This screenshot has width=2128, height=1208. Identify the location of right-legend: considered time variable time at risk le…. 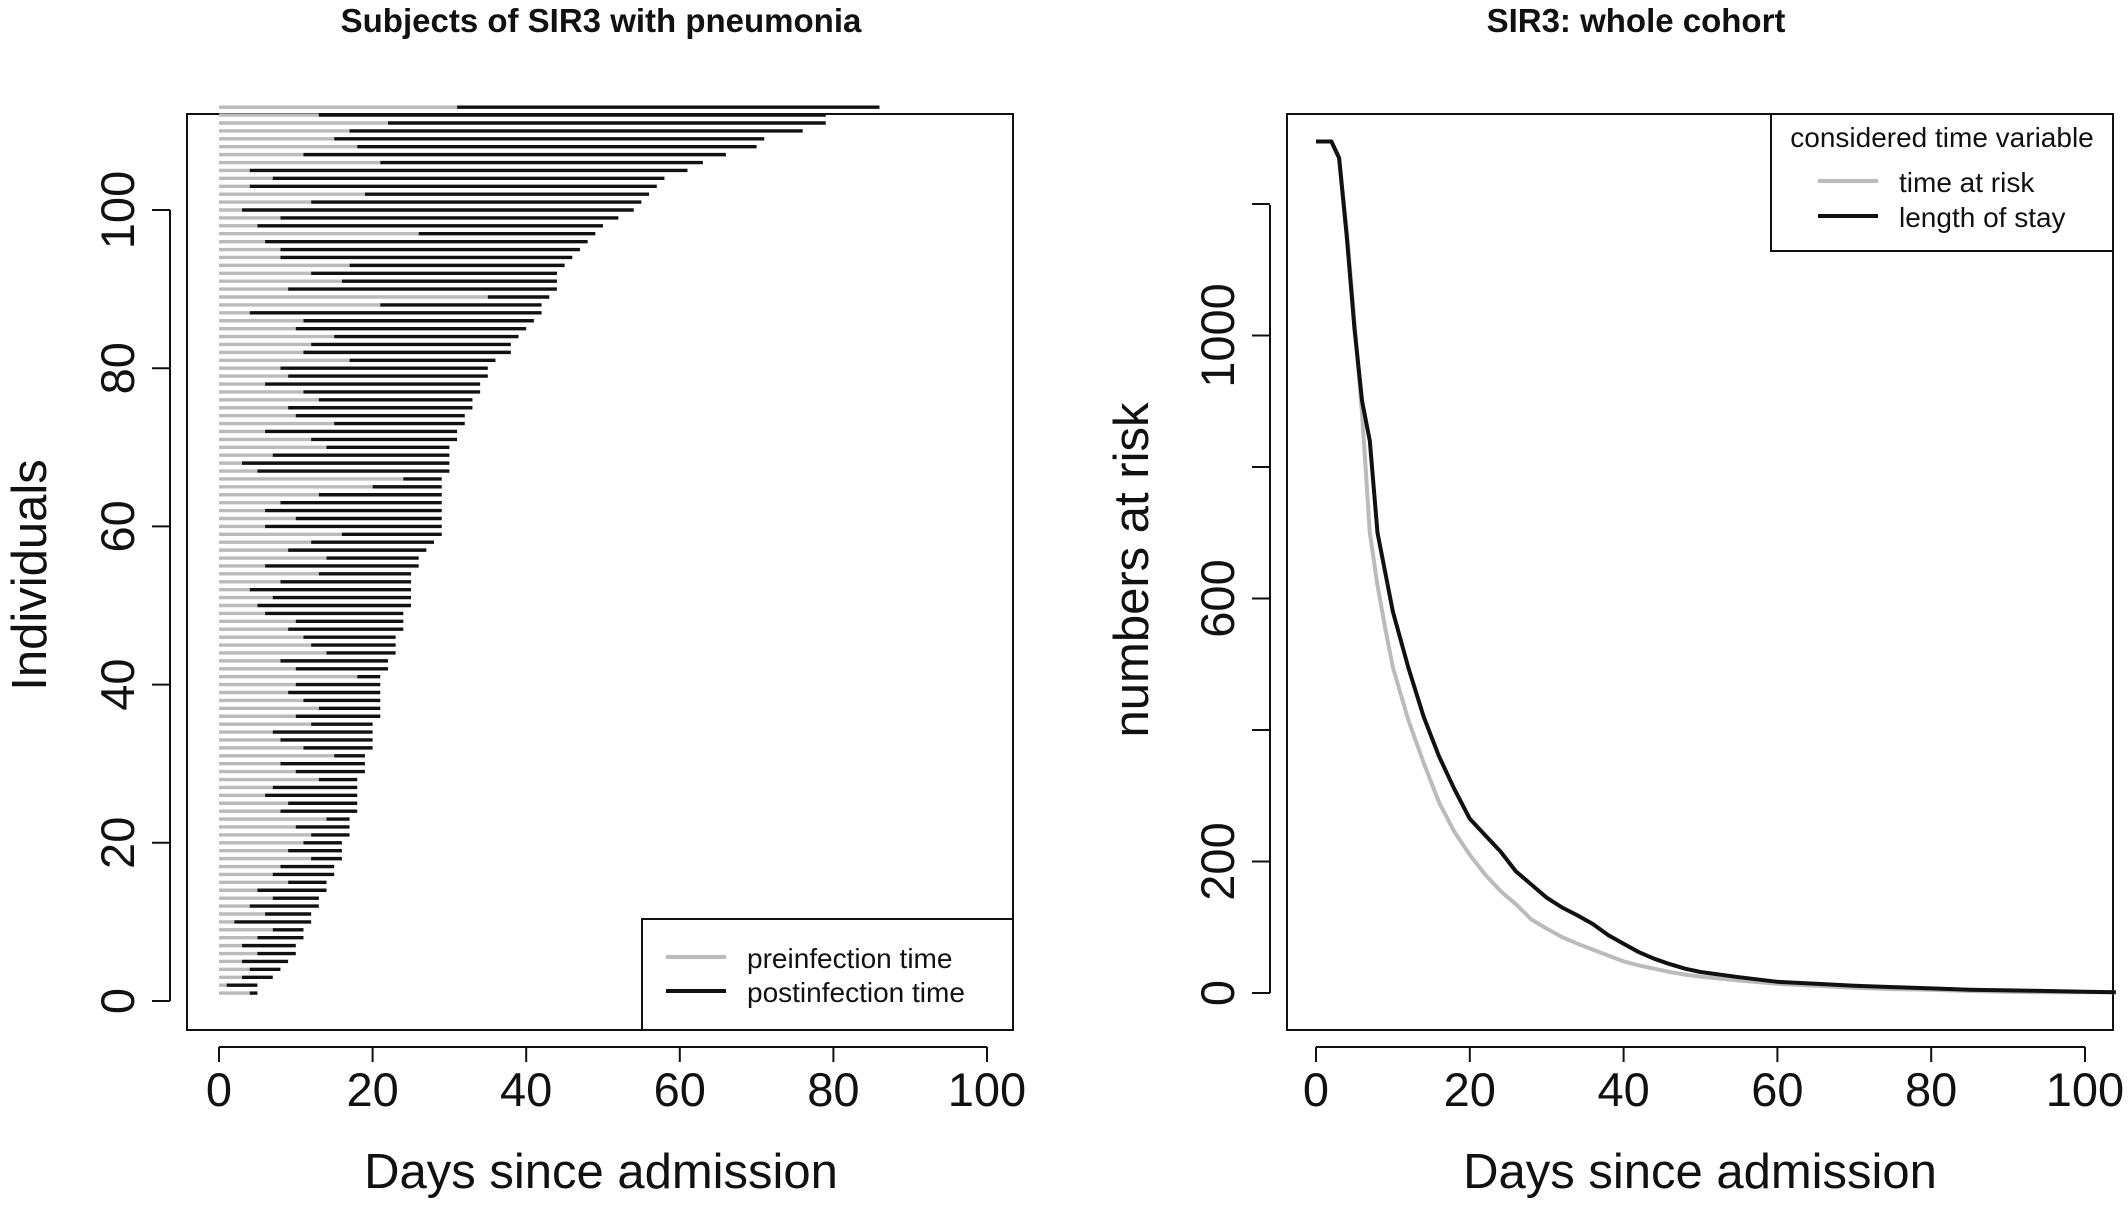
(1942, 182).